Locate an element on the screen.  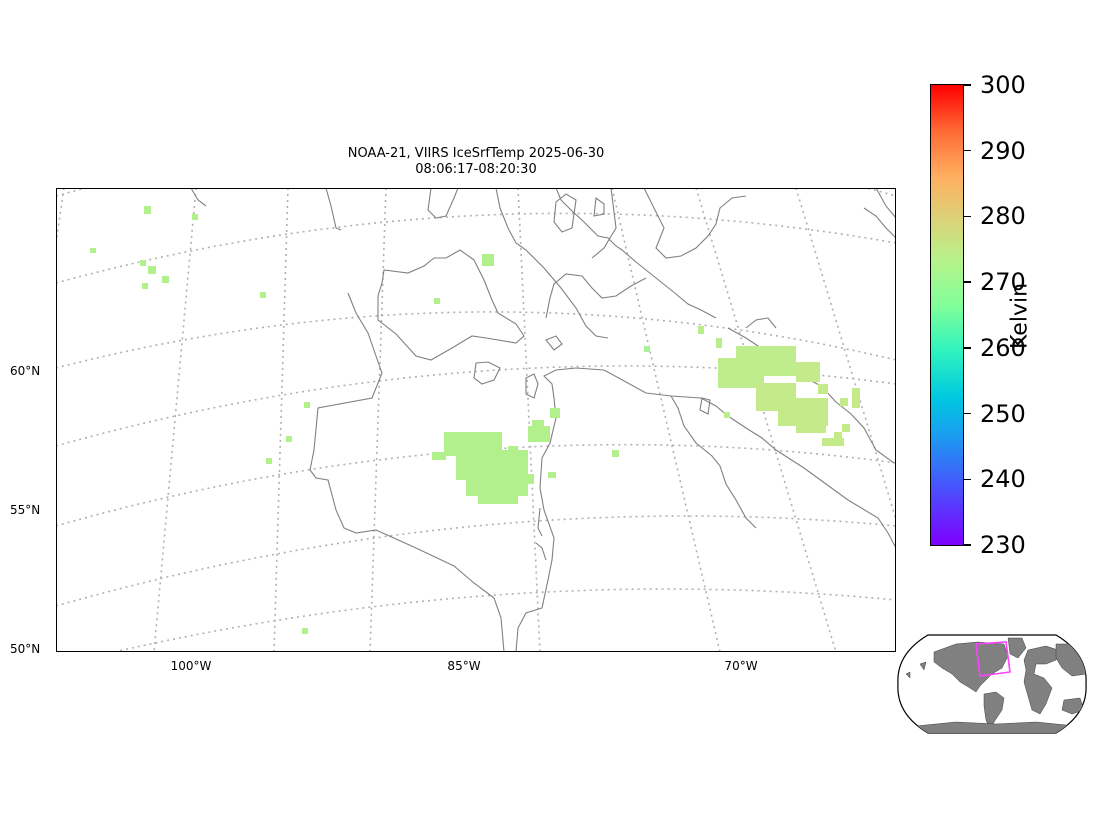
coastline-greenland-tip is located at coordinates (879, 213).